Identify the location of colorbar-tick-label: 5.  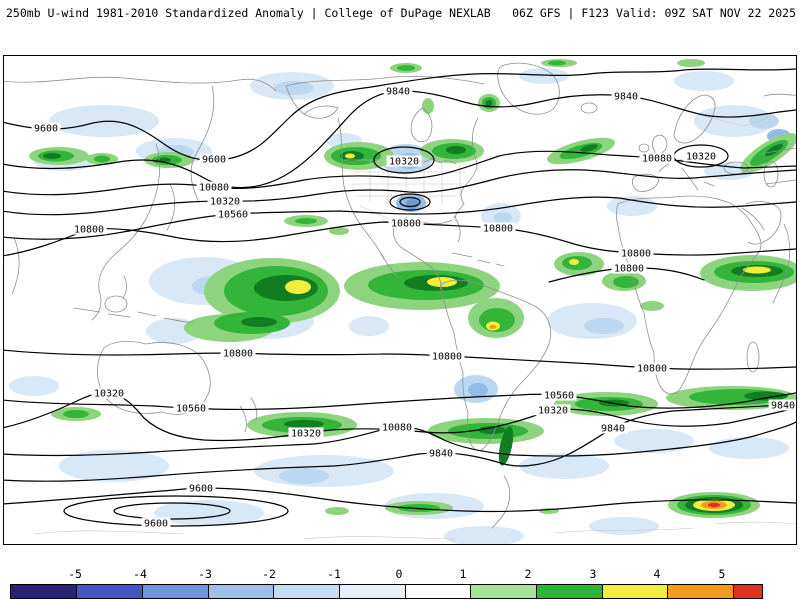
(722, 574).